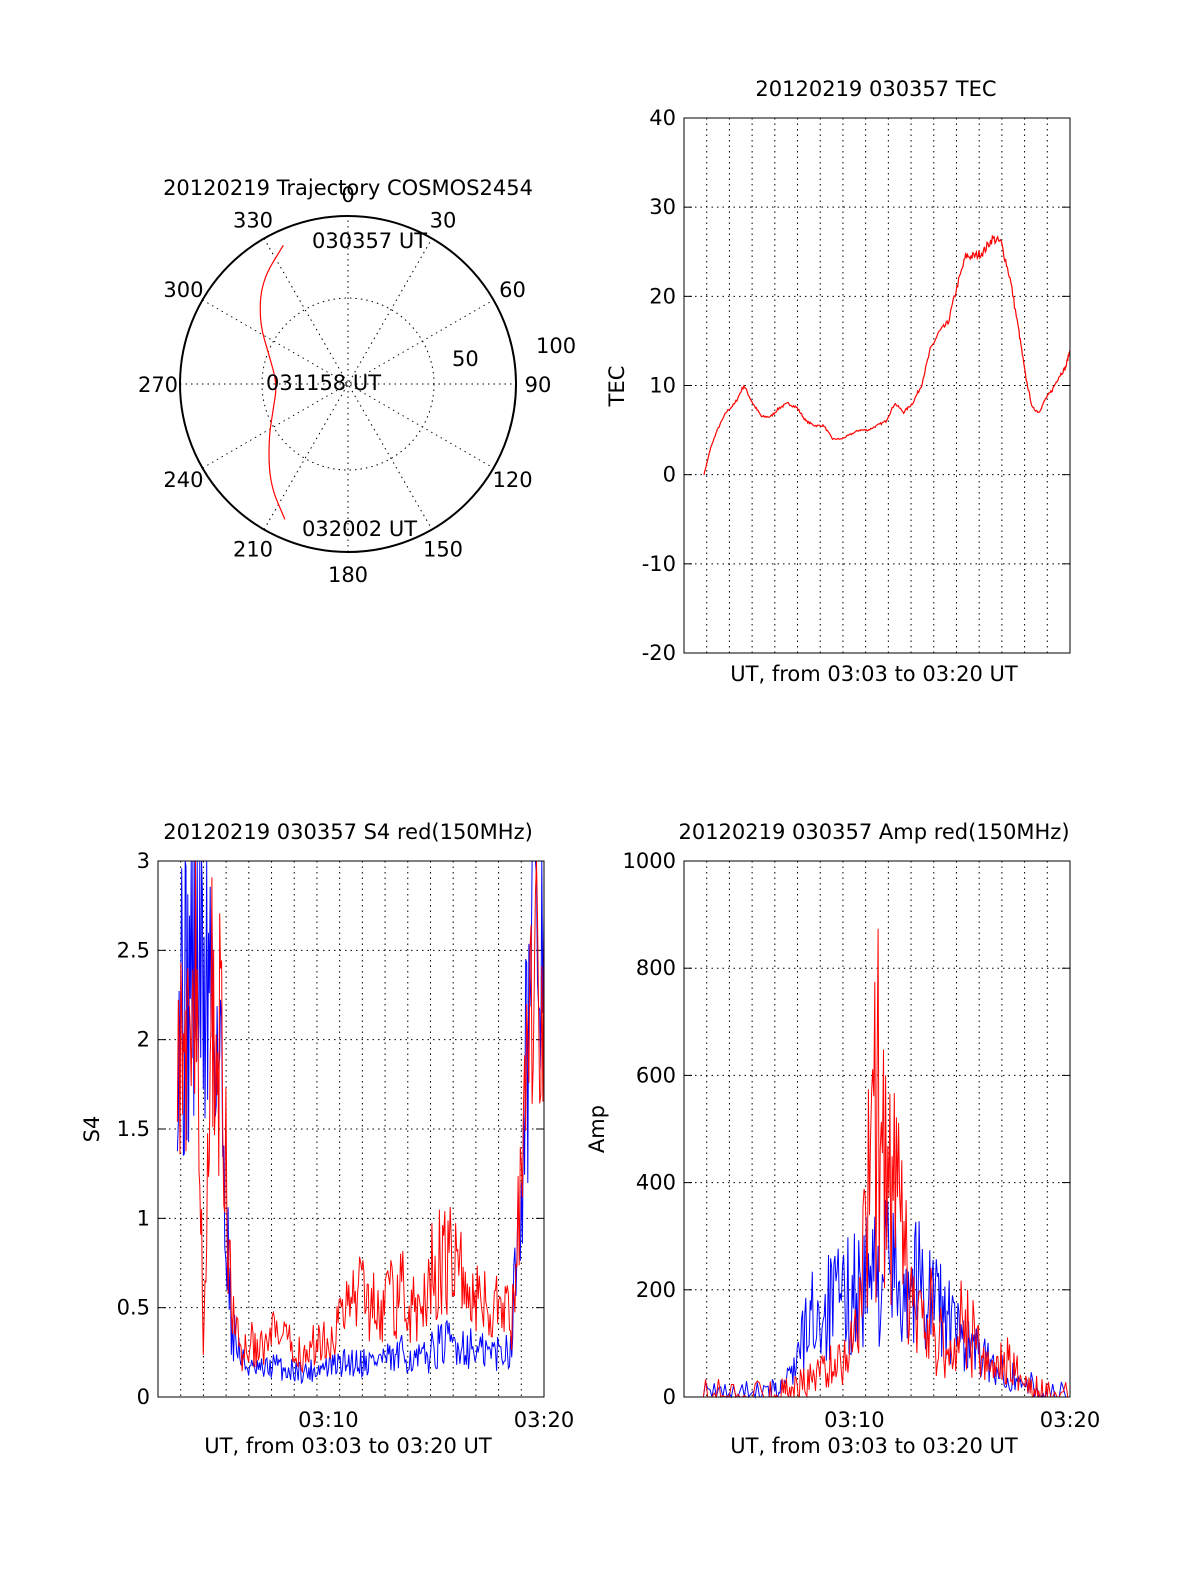 This screenshot has width=1200, height=1575. I want to click on polar-azimuth-labels: 0 30 60 90 120 150 180 210 240 270 300 330, so click(344, 385).